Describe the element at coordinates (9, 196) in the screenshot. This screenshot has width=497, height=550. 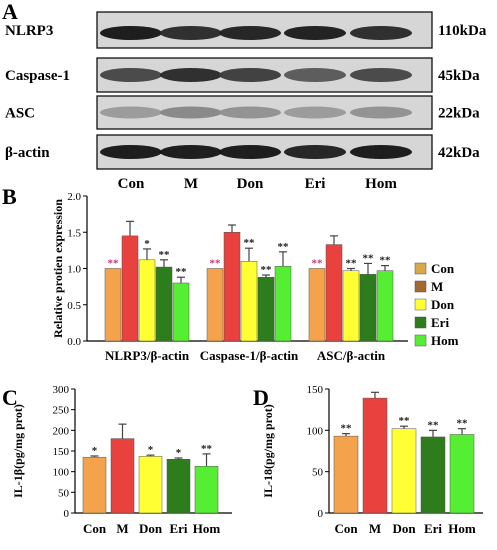
I see `panel-letter-b: B` at that location.